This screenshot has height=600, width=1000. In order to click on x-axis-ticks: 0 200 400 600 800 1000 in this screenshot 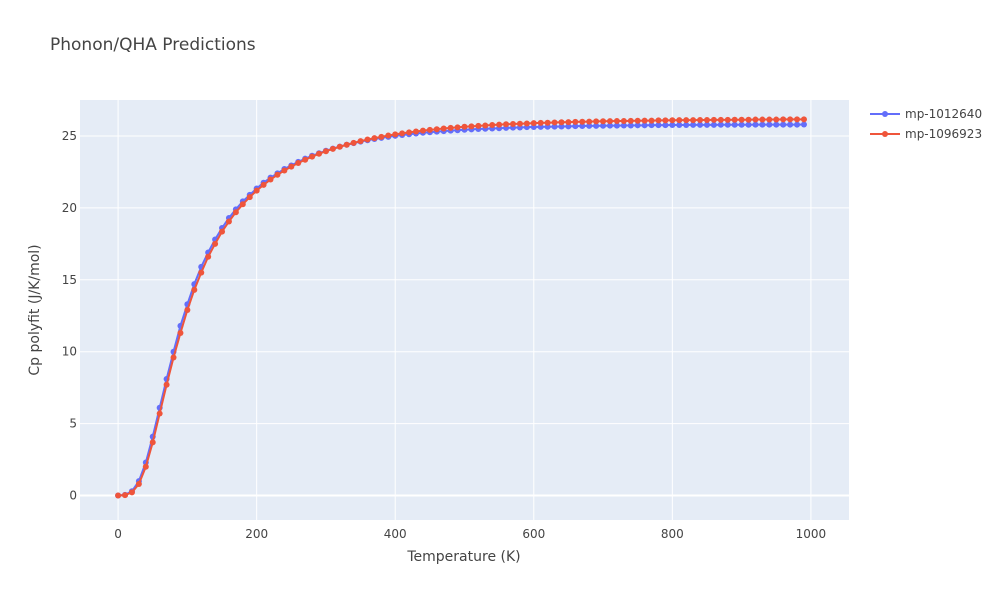, I will do `click(470, 534)`.